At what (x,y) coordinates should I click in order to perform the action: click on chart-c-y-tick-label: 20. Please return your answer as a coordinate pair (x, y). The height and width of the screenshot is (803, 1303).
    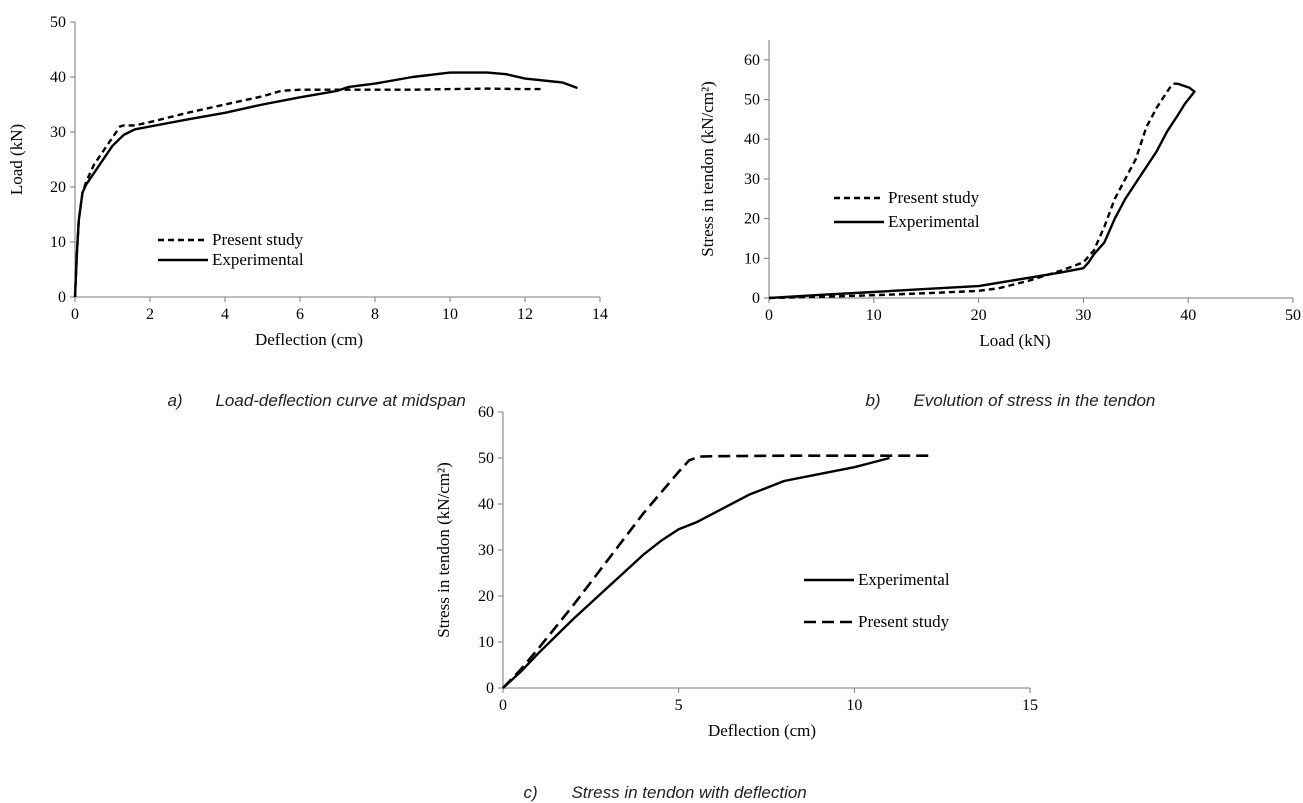
    Looking at the image, I should click on (486, 596).